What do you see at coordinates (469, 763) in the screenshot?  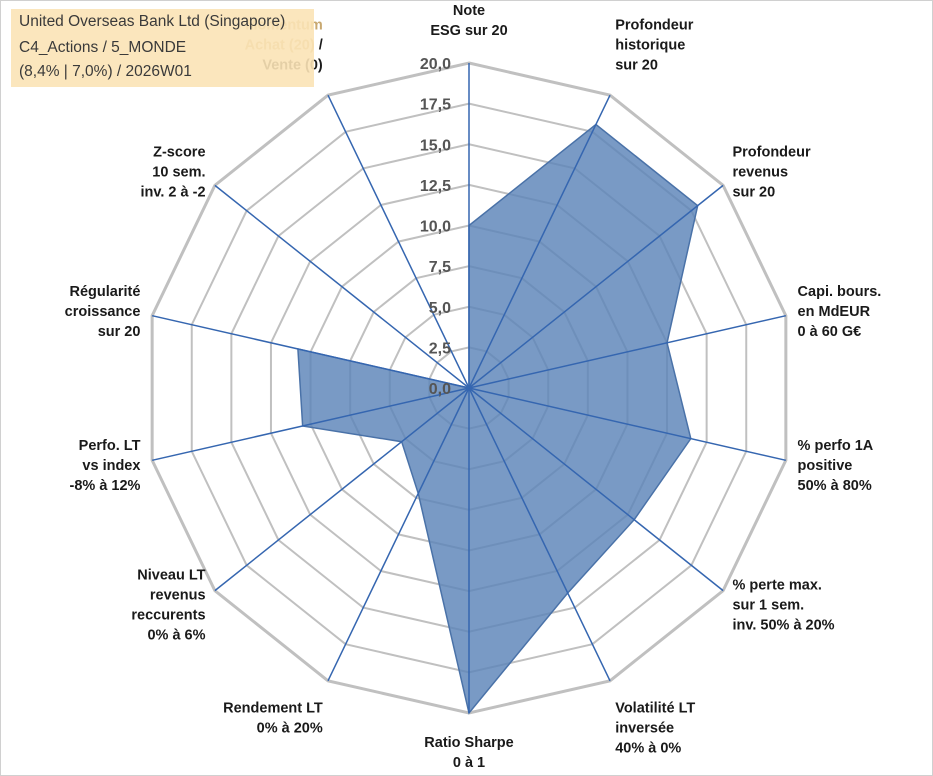 I see `axis-label-7-line-1: 0 à 1` at bounding box center [469, 763].